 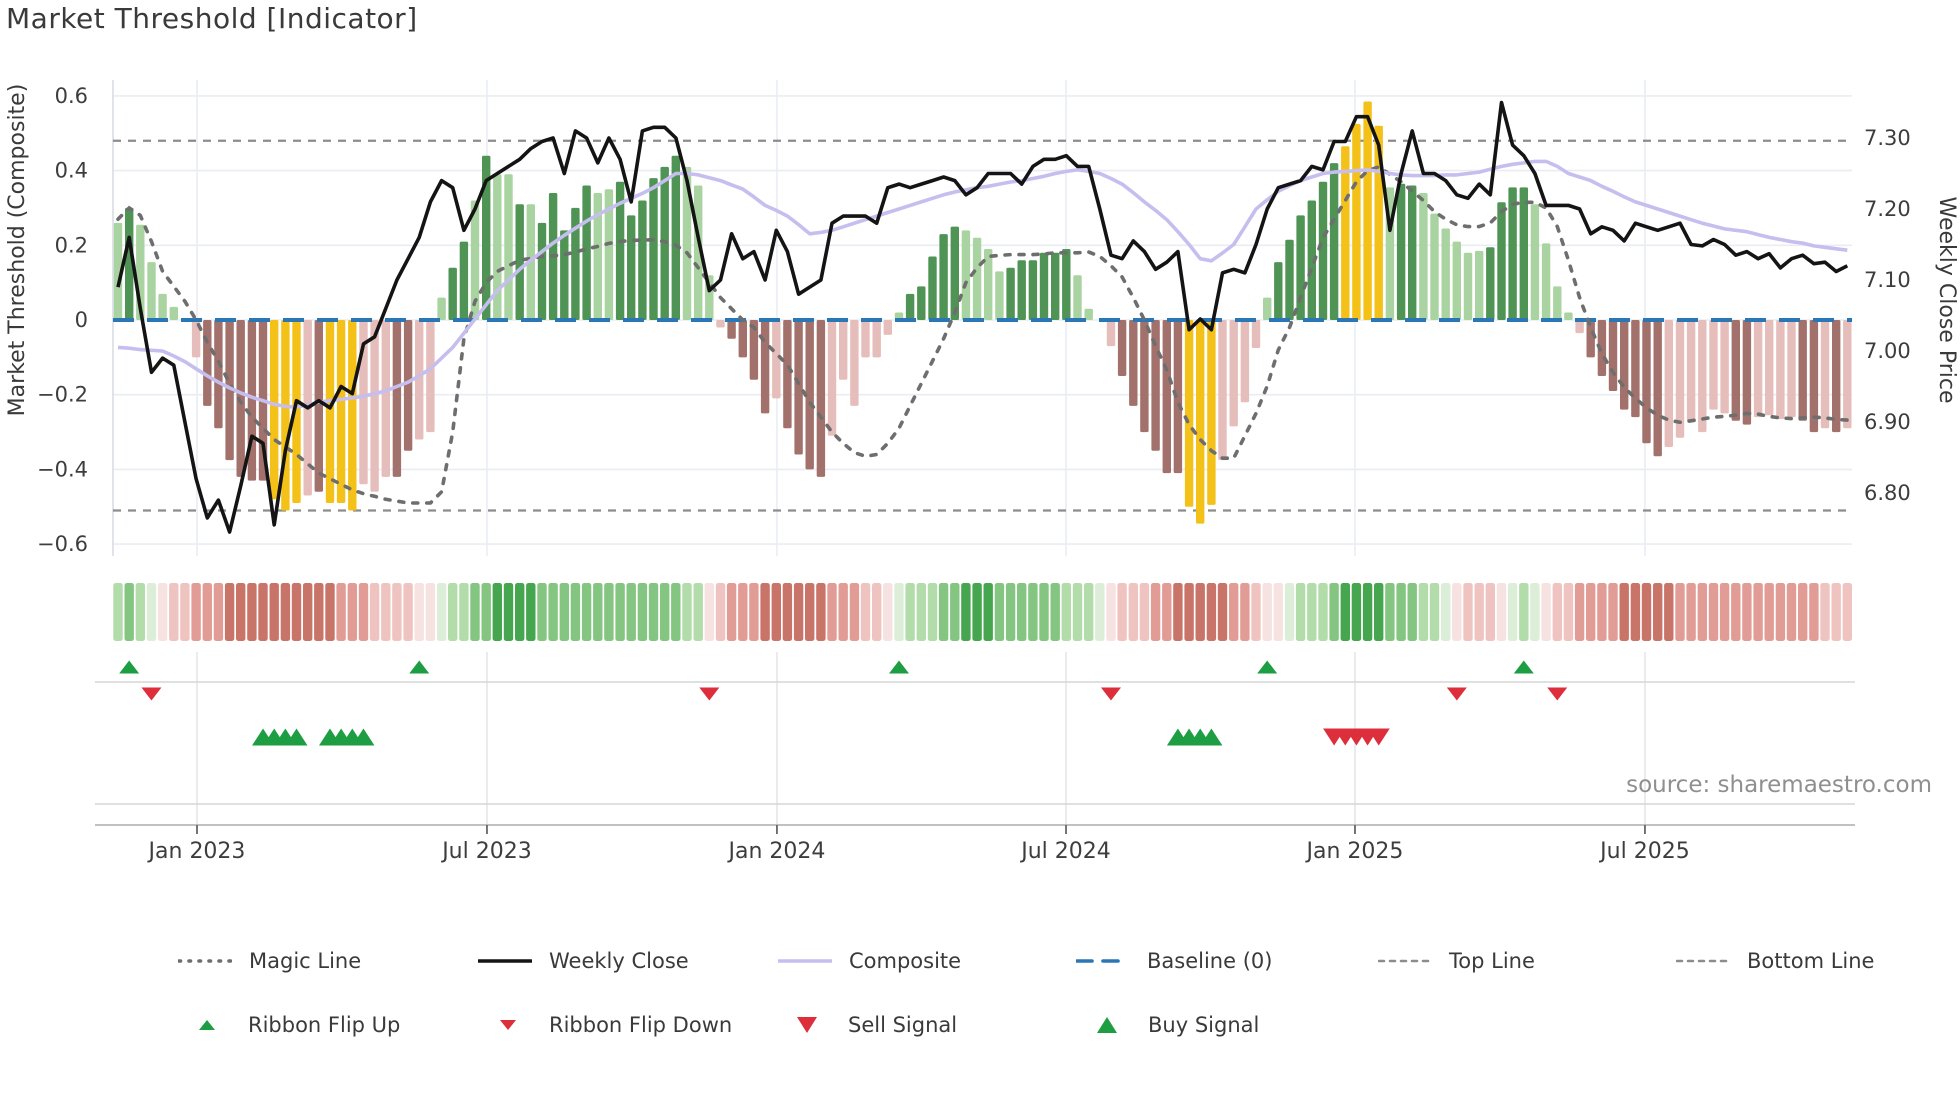 What do you see at coordinates (62, 469) in the screenshot?
I see `svg-text: −0.4` at bounding box center [62, 469].